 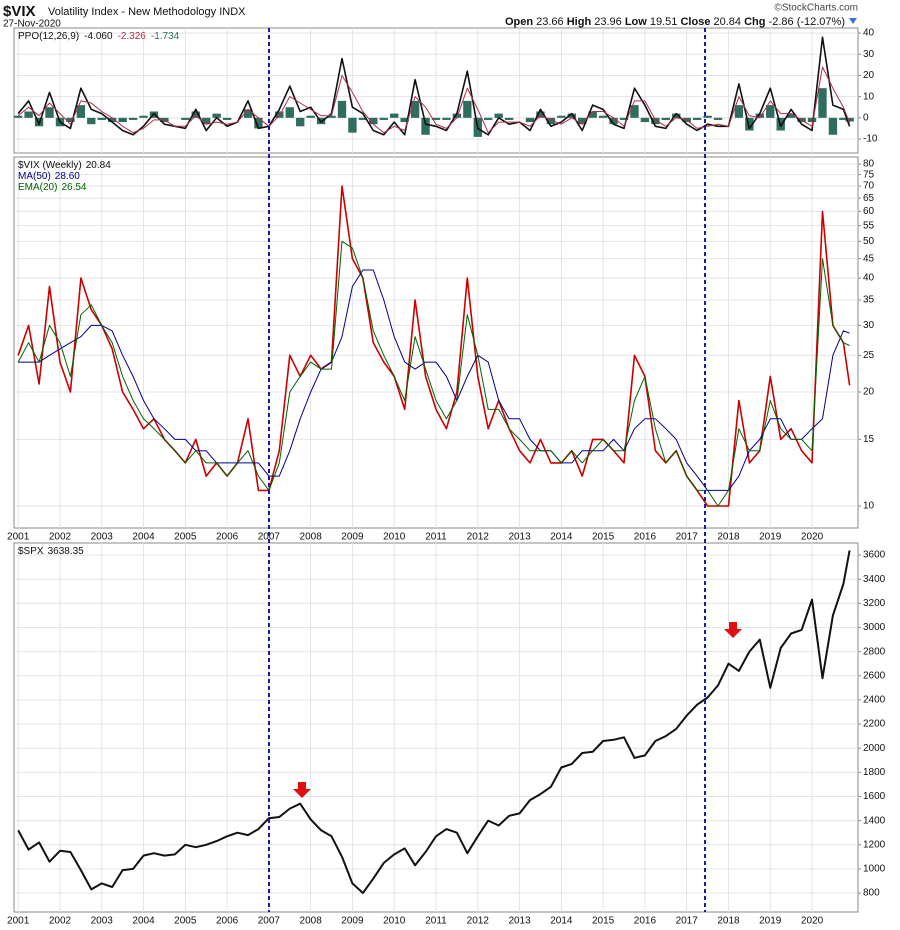 I want to click on x-tick-label: 2014, so click(x=561, y=537).